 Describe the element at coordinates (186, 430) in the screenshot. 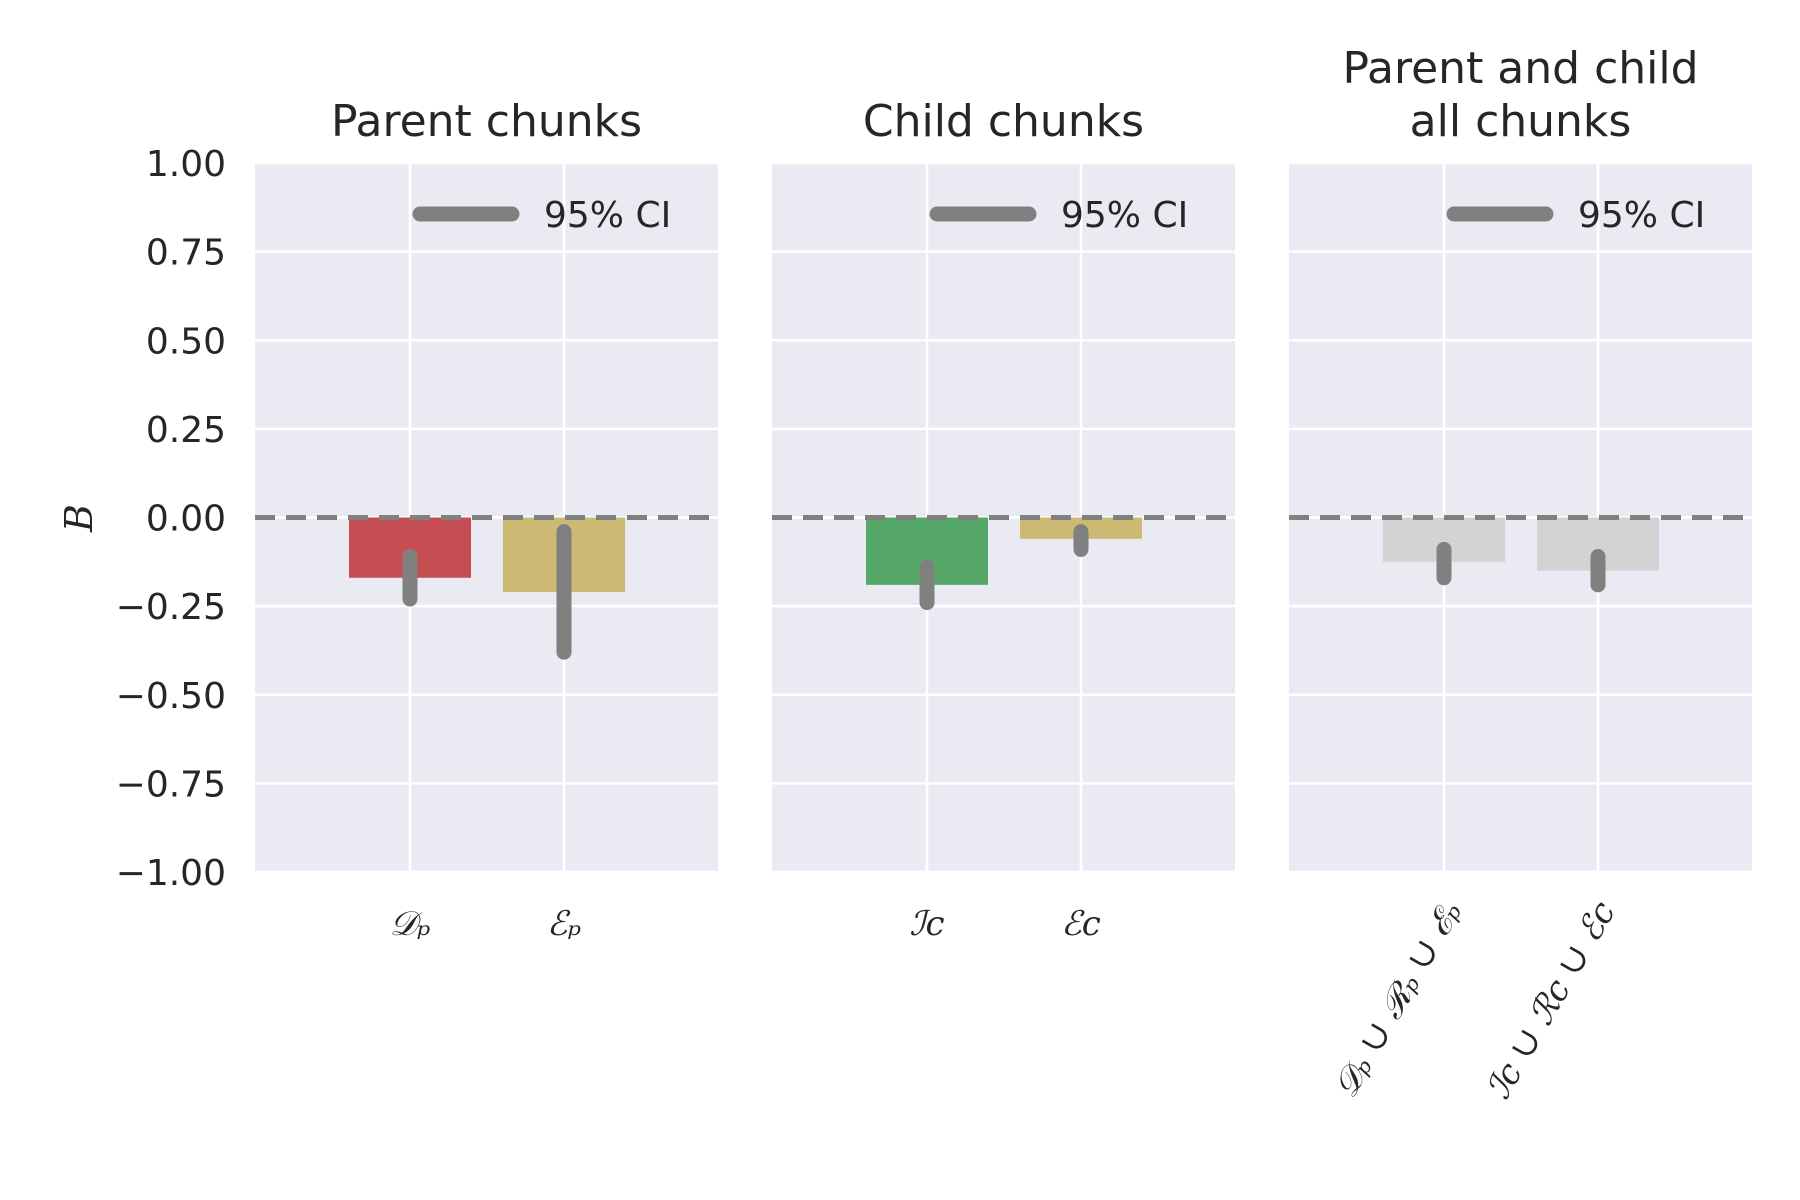

I see `y-tick-label: 0.25` at that location.